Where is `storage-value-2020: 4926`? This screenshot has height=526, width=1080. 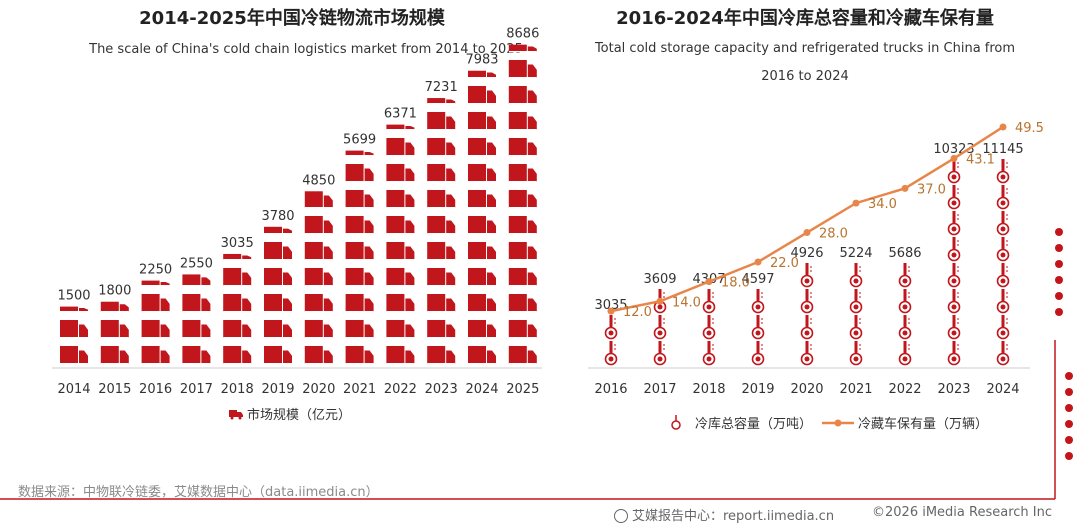
storage-value-2020: 4926 is located at coordinates (806, 253).